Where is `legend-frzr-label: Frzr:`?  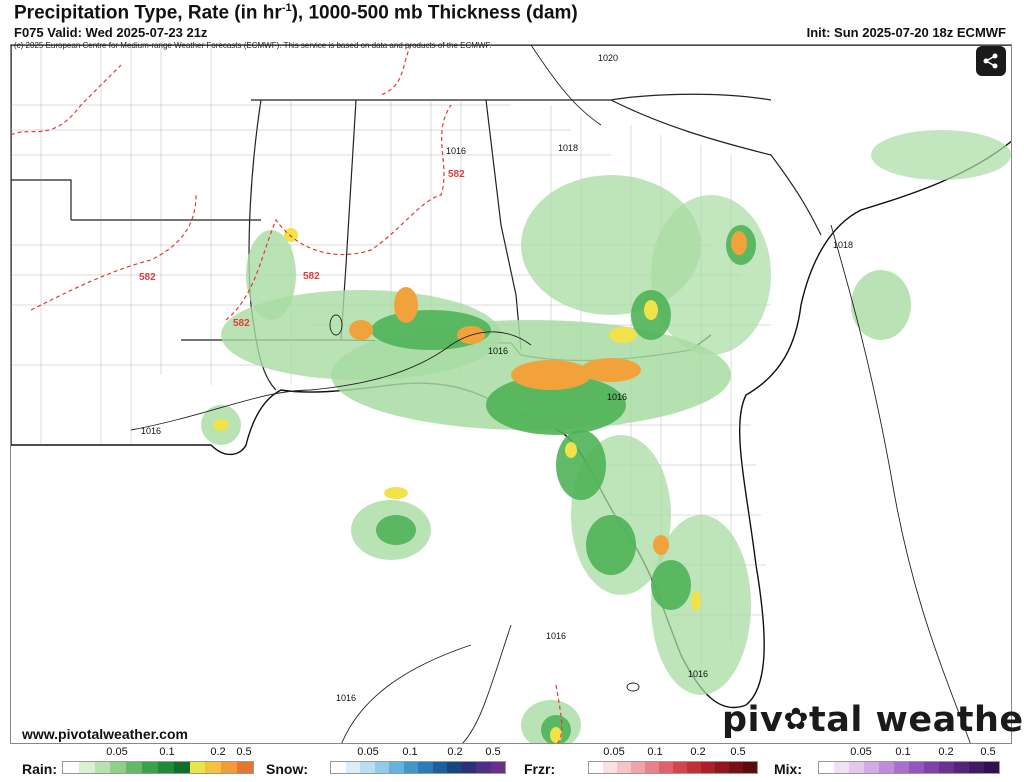 legend-frzr-label: Frzr: is located at coordinates (540, 769).